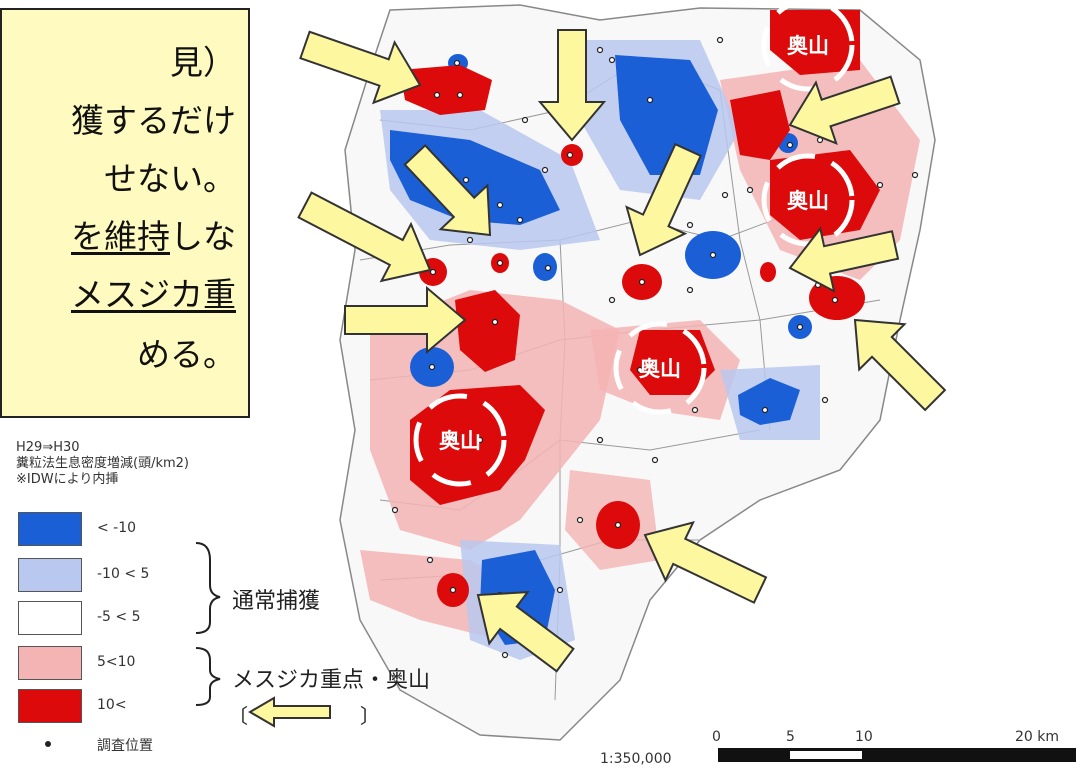  What do you see at coordinates (208, 588) in the screenshot?
I see `brace-normal` at bounding box center [208, 588].